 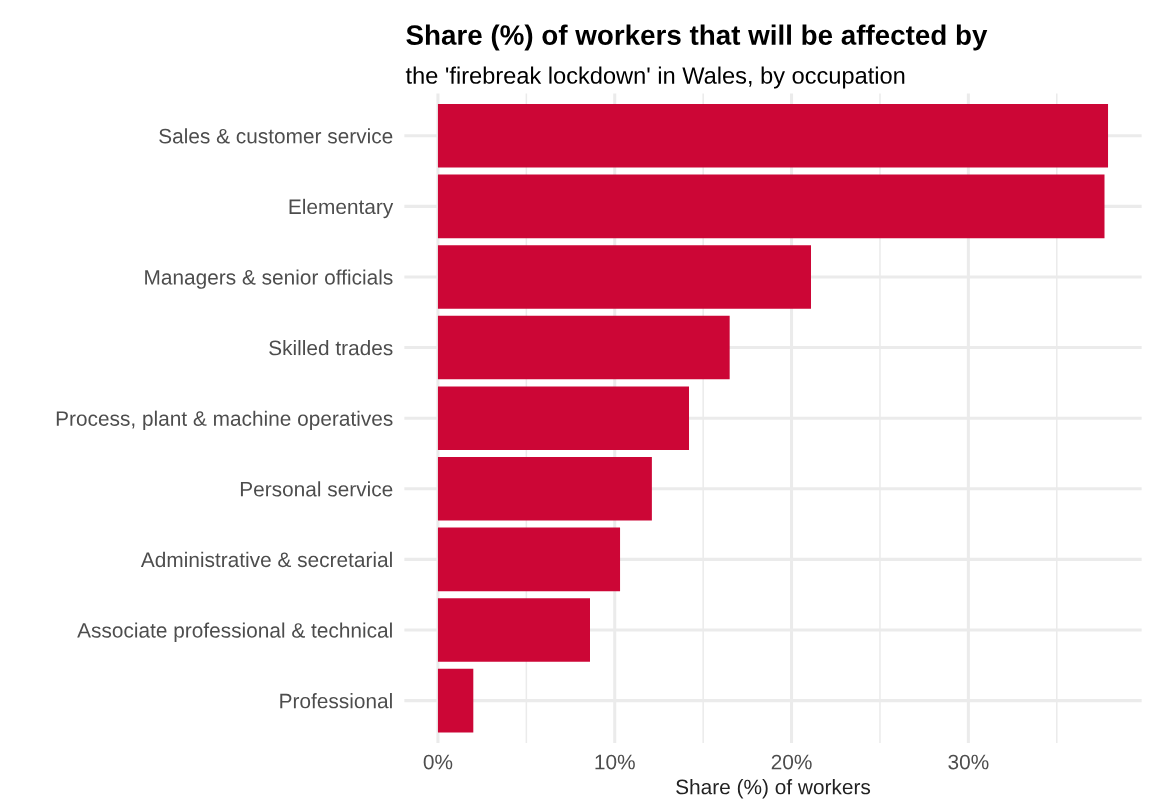 What do you see at coordinates (341, 208) in the screenshot?
I see `y-tick-label: Elementary` at bounding box center [341, 208].